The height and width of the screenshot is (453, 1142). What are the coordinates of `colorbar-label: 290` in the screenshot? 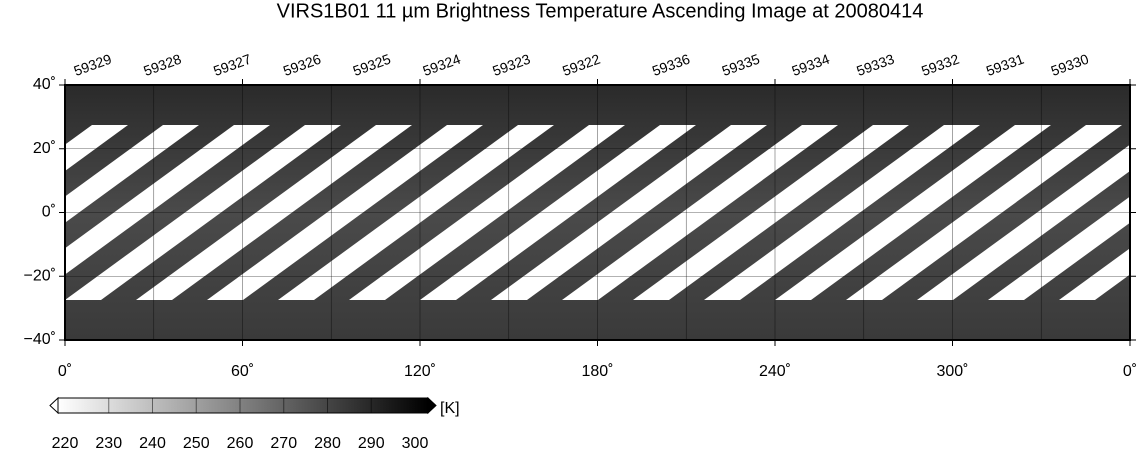 It's located at (371, 443).